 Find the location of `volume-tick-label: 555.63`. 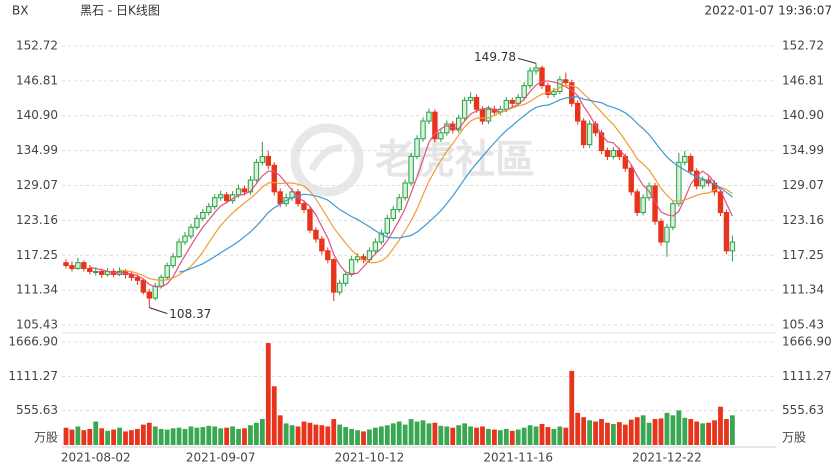

volume-tick-label: 555.63 is located at coordinates (37, 410).